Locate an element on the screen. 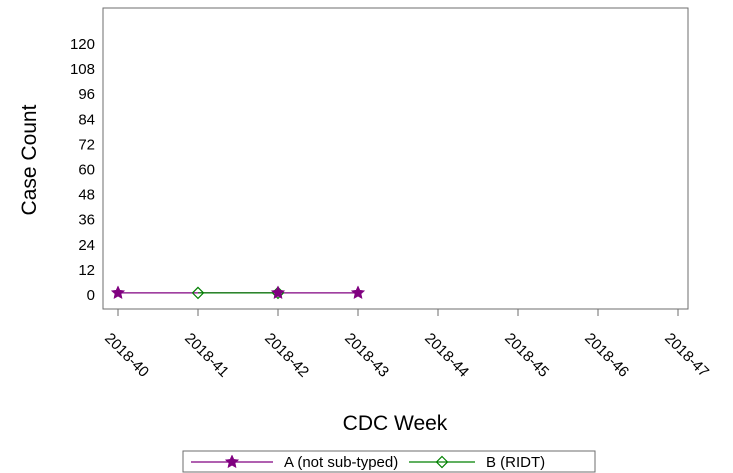  x-tick-label: 2018-42 is located at coordinates (286, 355).